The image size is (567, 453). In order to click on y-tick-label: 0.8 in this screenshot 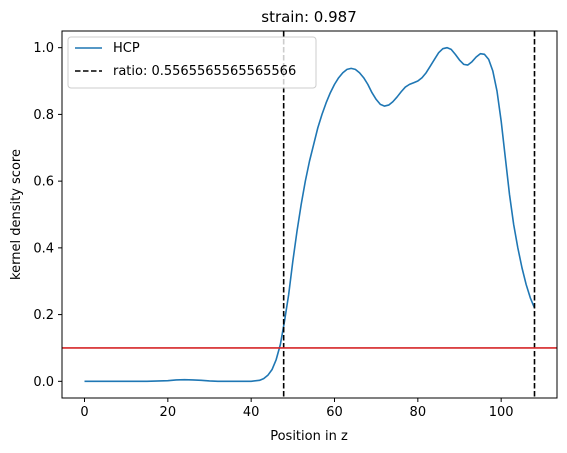, I will do `click(43, 115)`.